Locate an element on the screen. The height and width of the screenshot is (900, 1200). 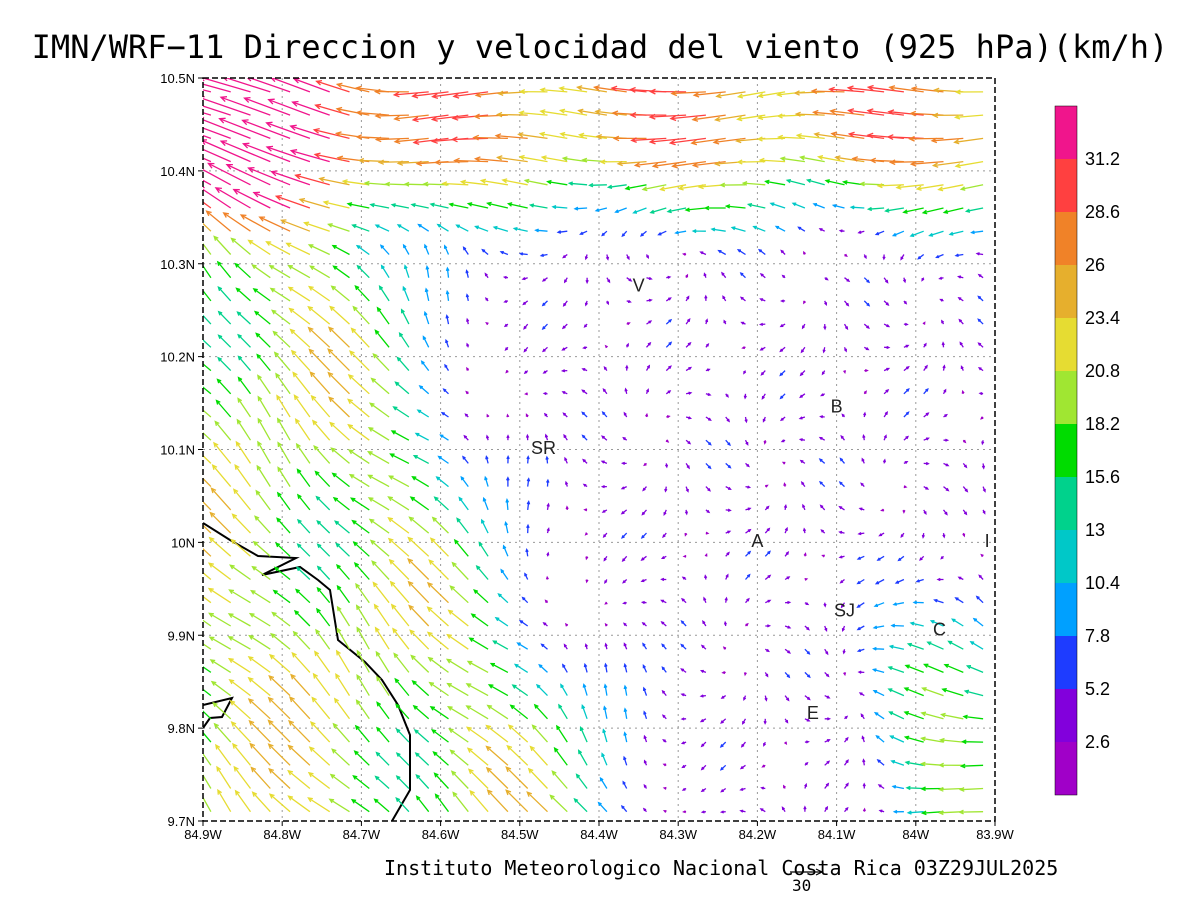
y-tick-label: 10.2N is located at coordinates (177, 357).